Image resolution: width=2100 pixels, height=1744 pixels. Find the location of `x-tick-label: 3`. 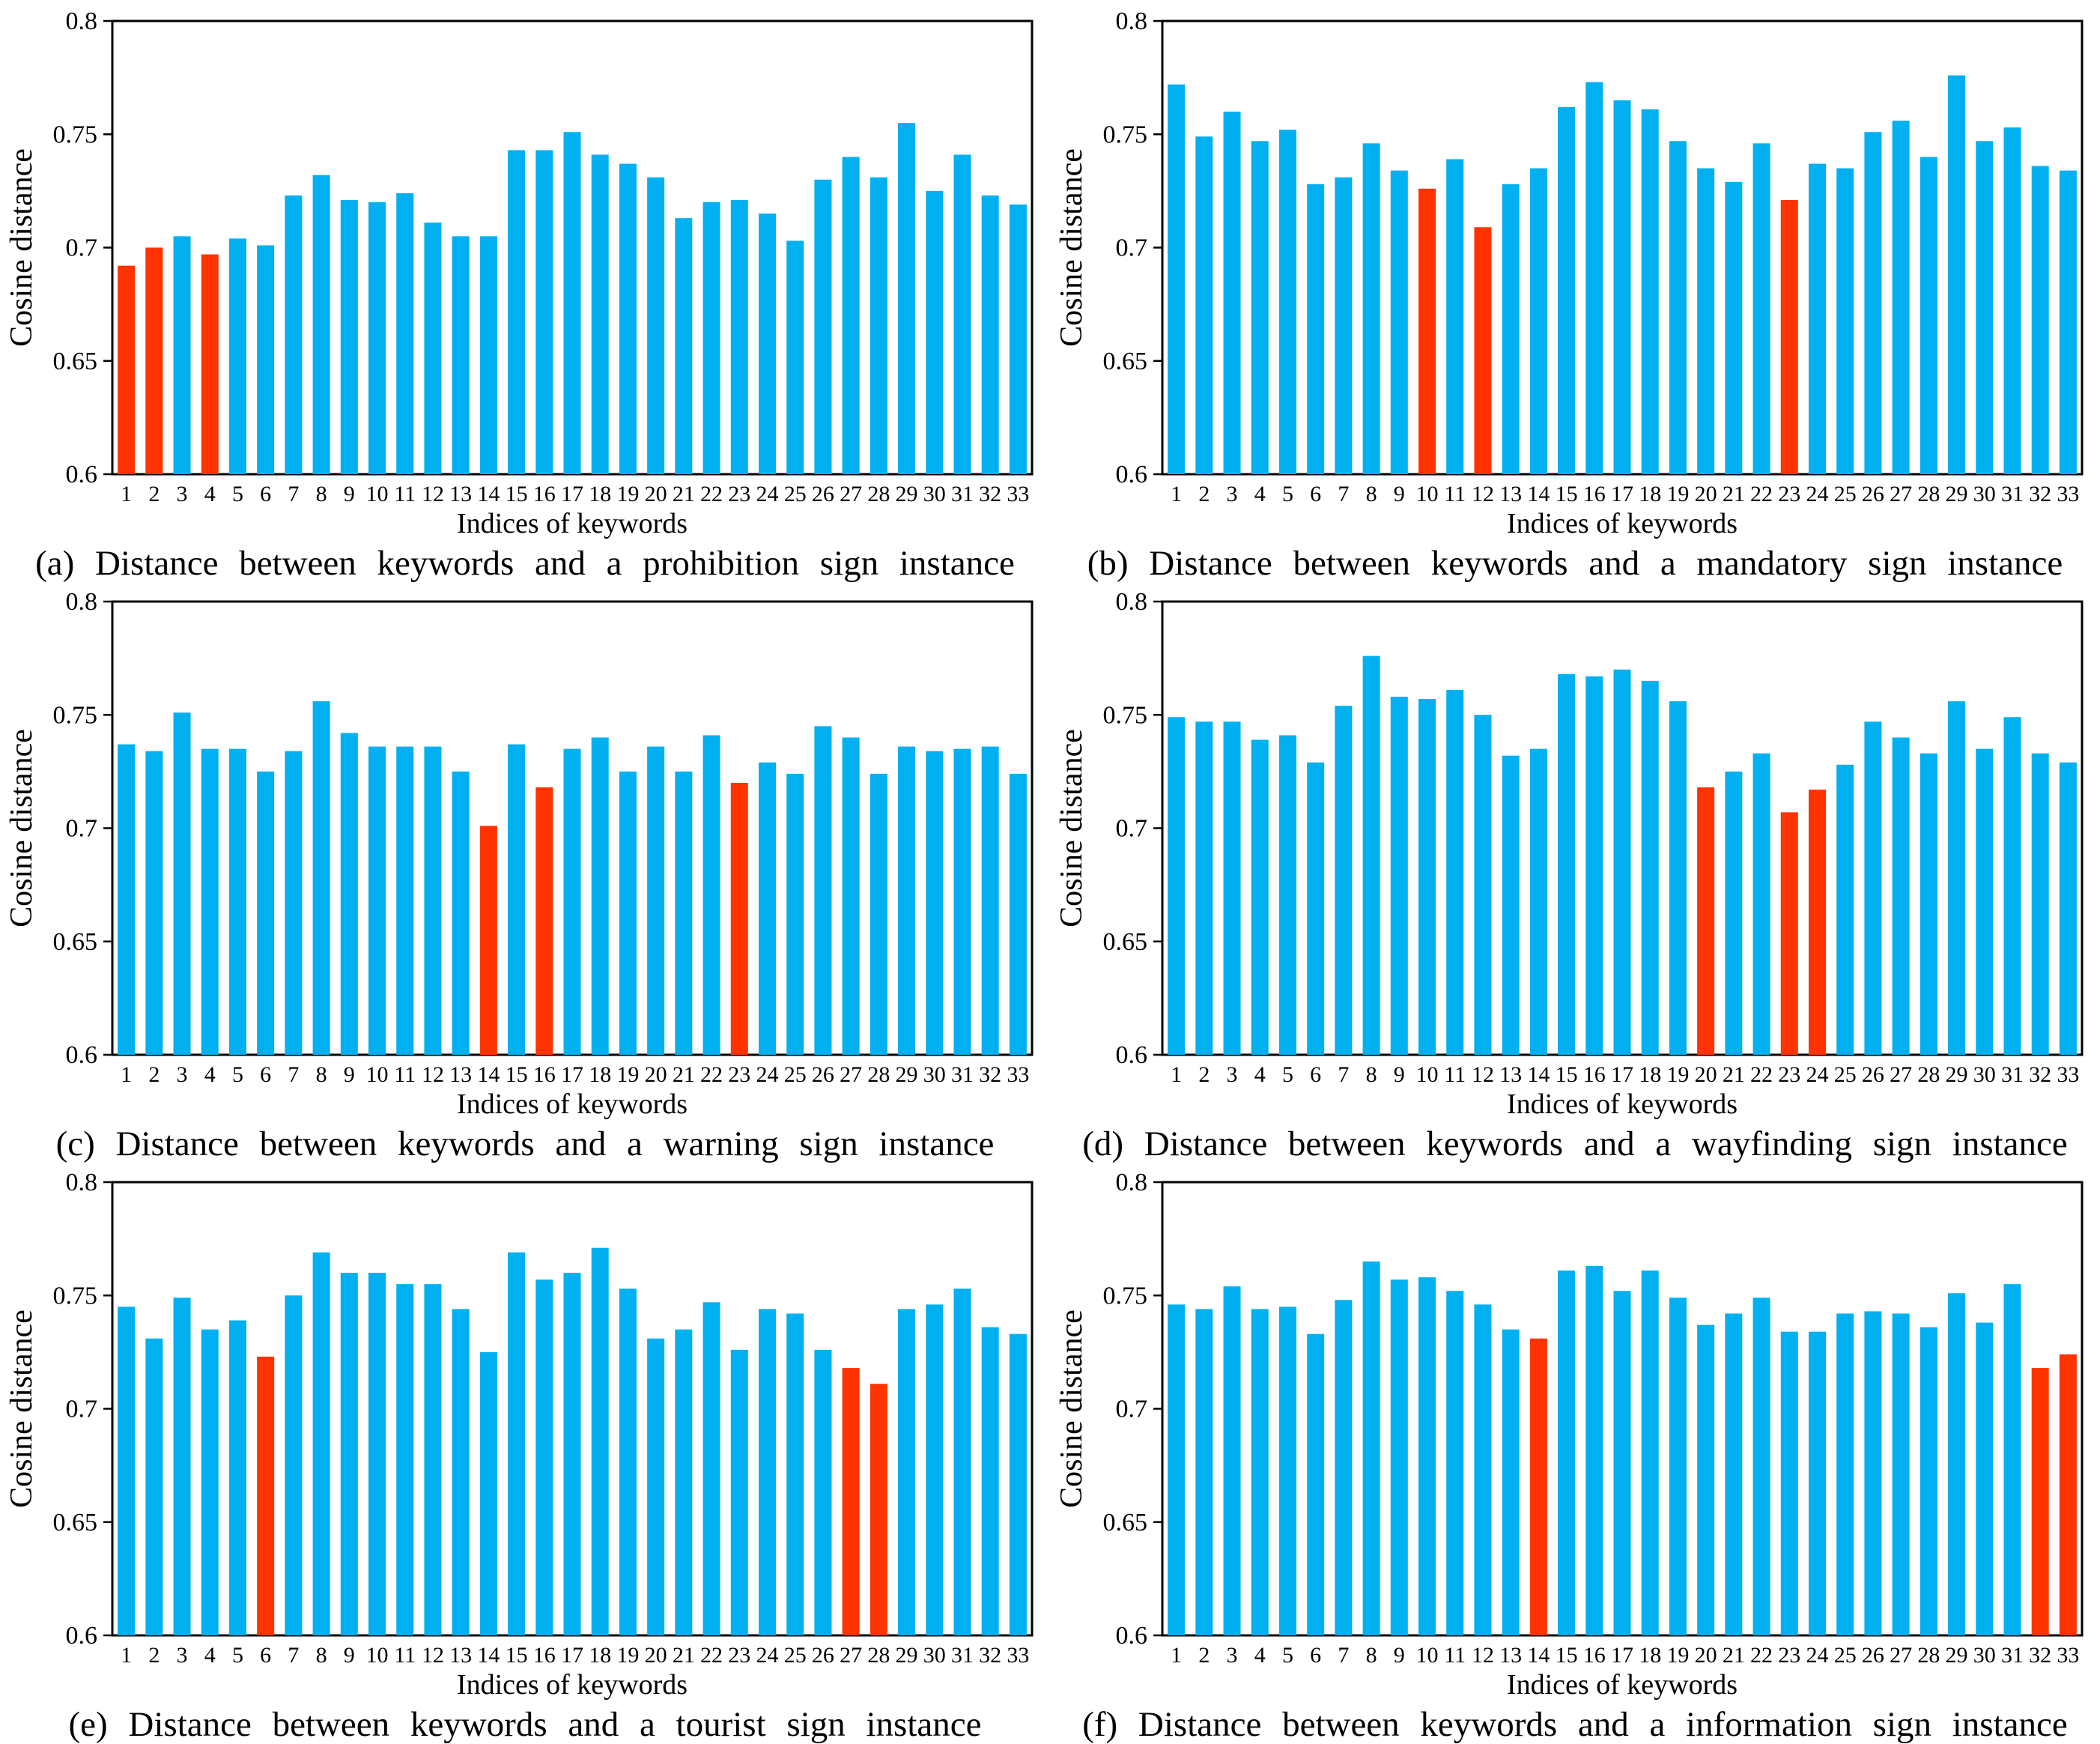

x-tick-label: 3 is located at coordinates (1232, 1656).